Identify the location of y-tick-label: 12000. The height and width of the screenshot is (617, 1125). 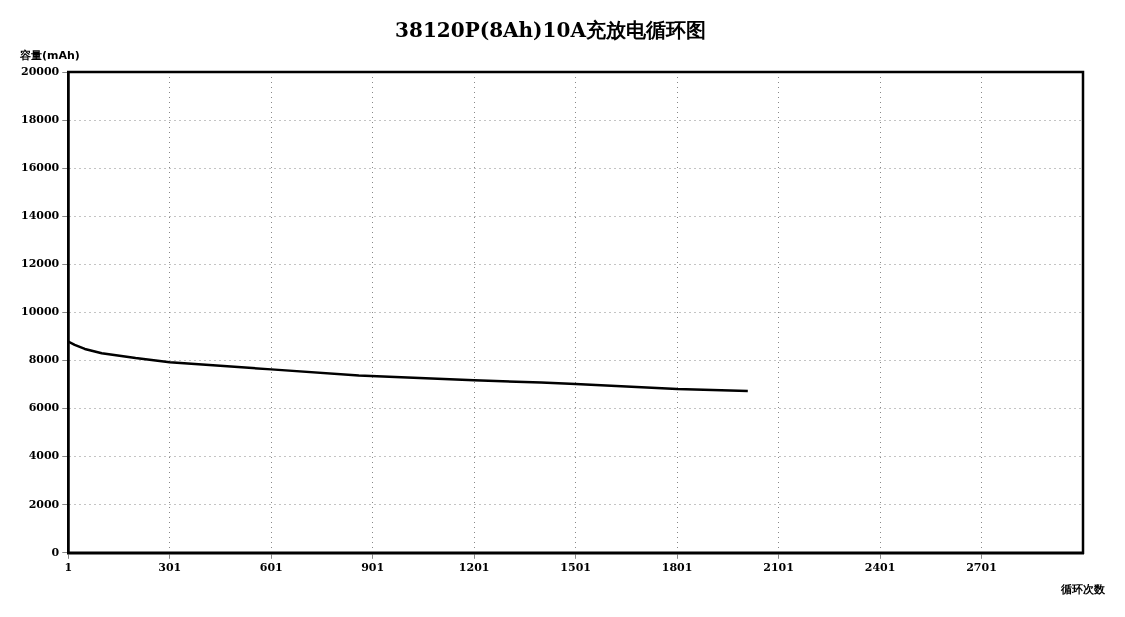
(40, 264).